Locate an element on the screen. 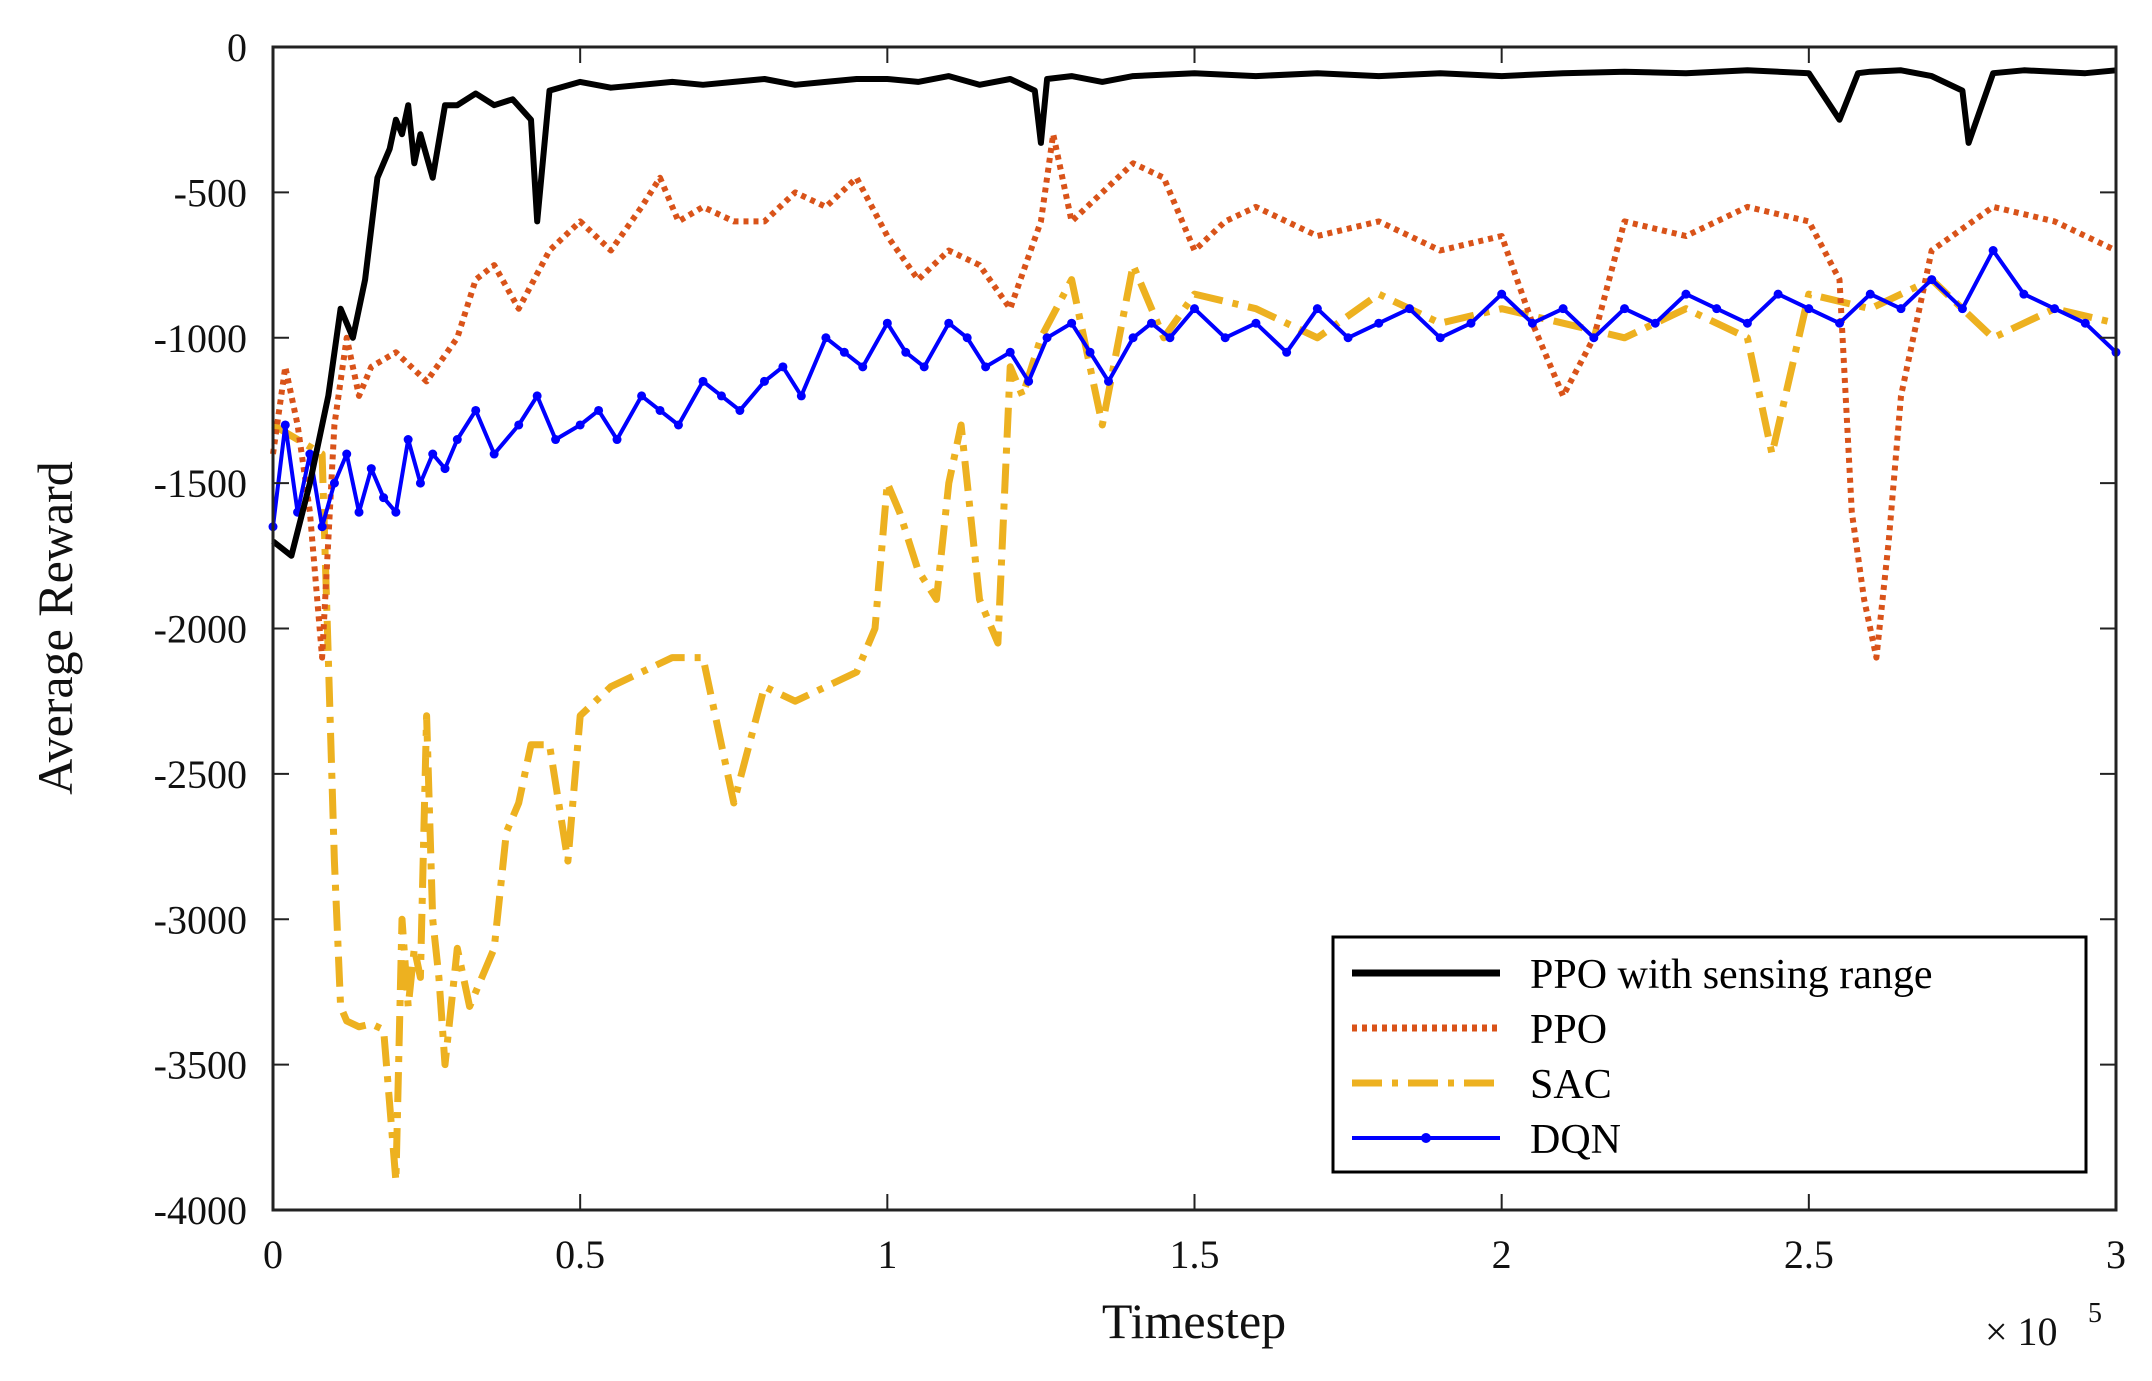  legend: PPO with sensing range PPO SAC DQN is located at coordinates (1709, 1054).